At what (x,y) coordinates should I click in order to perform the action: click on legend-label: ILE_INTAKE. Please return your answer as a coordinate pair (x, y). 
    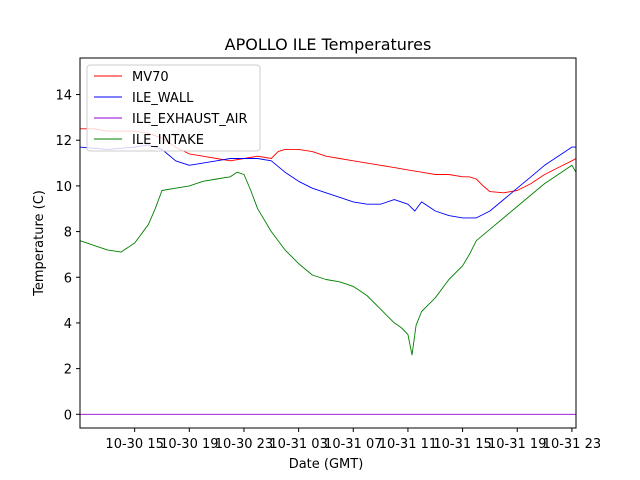
    Looking at the image, I should click on (168, 140).